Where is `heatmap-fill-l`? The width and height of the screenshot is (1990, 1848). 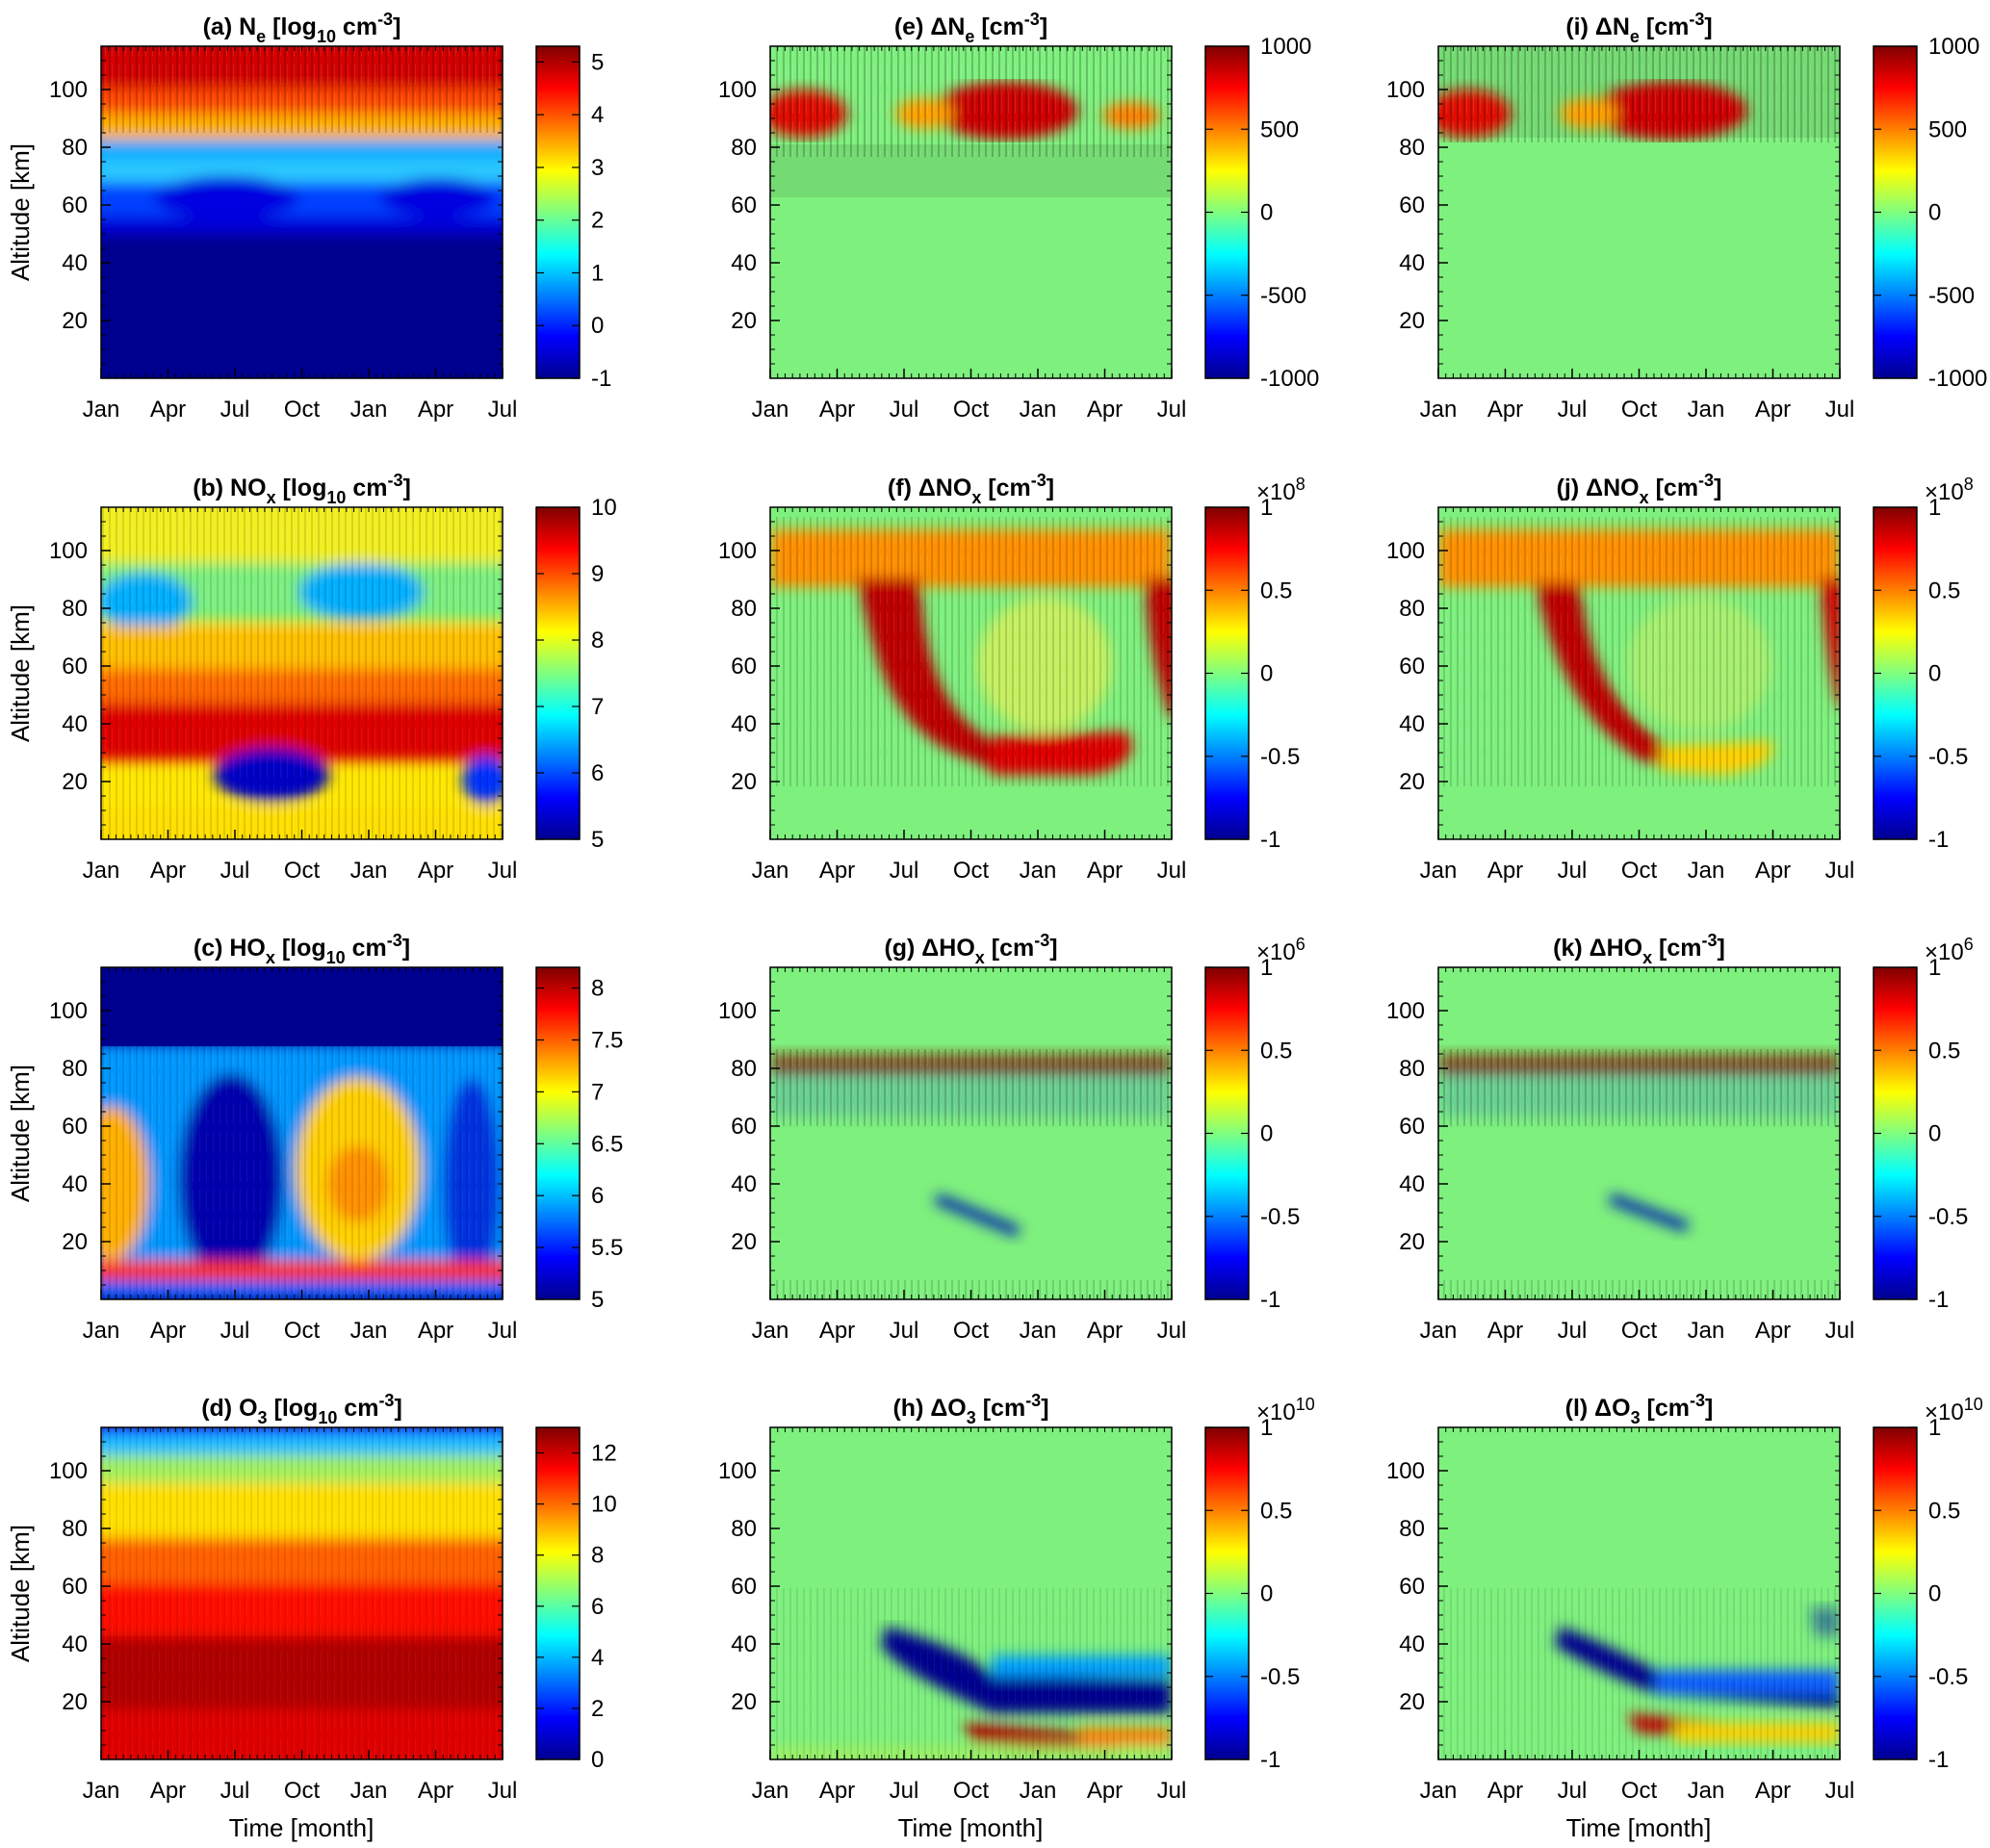 heatmap-fill-l is located at coordinates (1639, 1593).